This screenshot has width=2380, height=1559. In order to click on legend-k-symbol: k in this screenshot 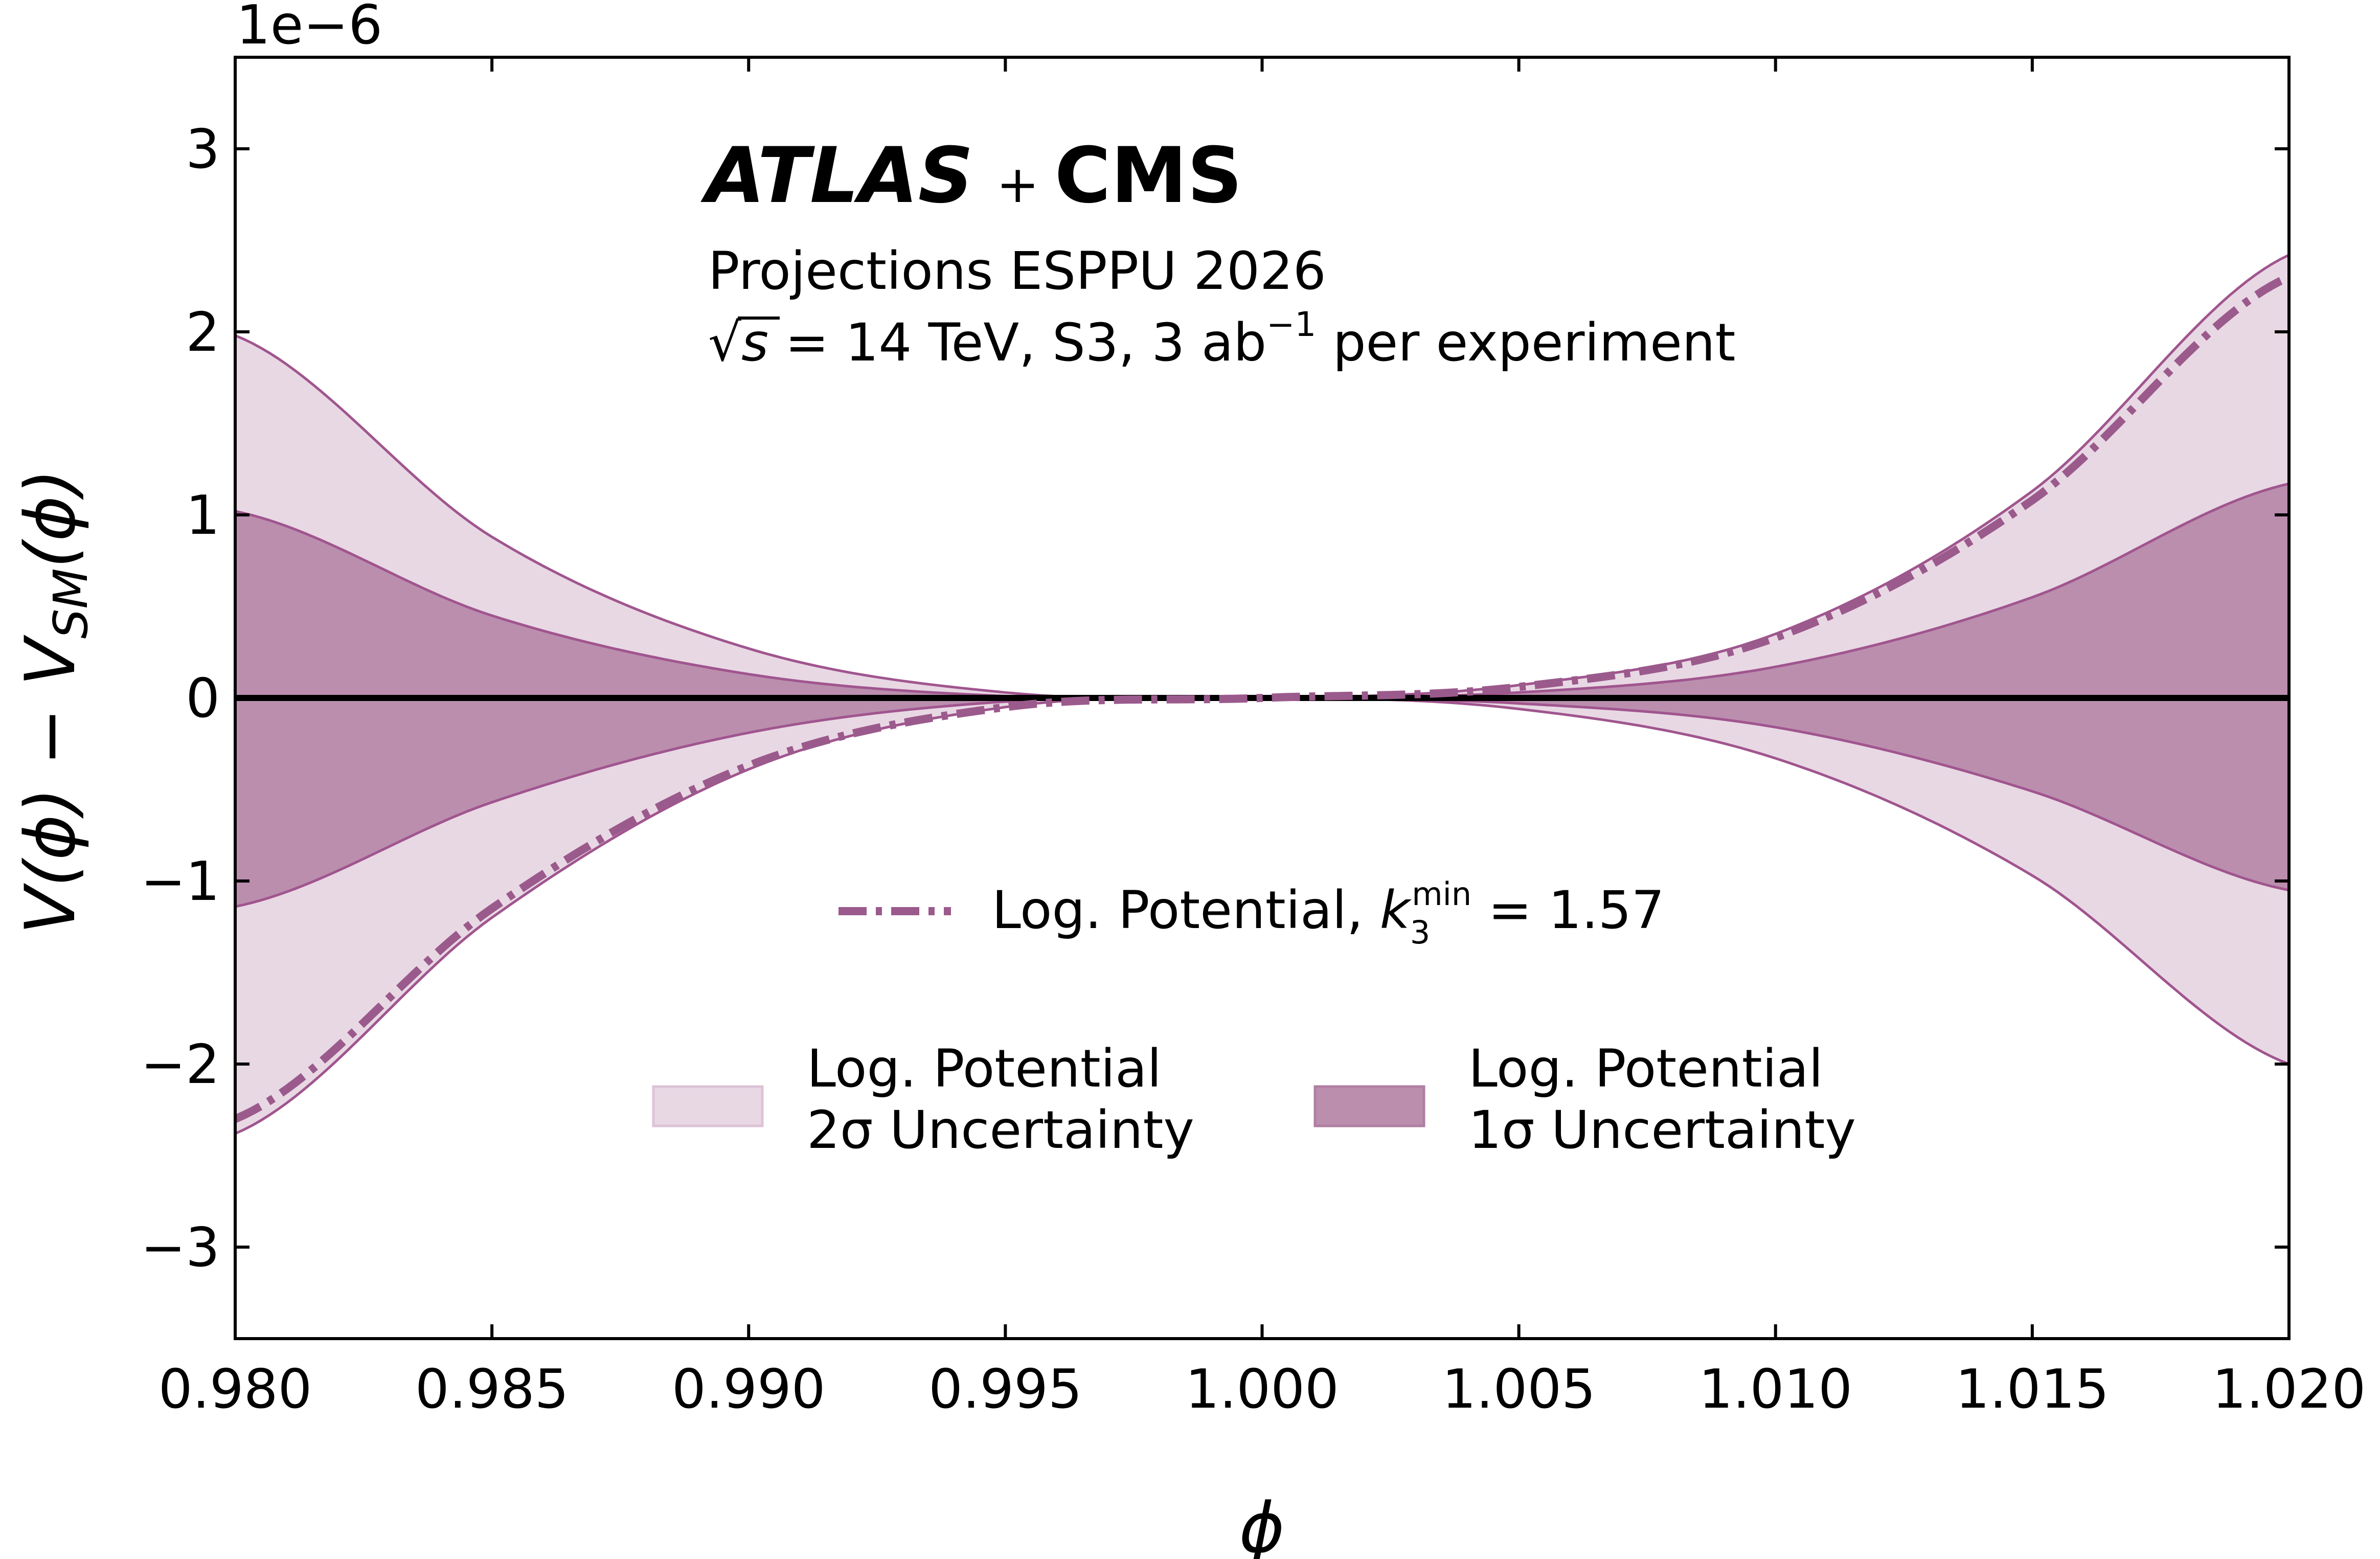, I will do `click(1396, 910)`.